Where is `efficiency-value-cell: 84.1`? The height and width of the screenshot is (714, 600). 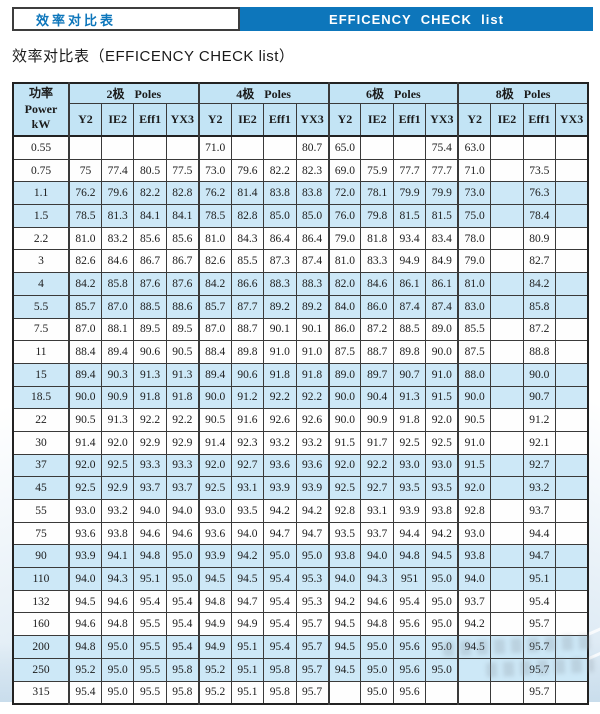
efficiency-value-cell: 84.1 is located at coordinates (182, 216).